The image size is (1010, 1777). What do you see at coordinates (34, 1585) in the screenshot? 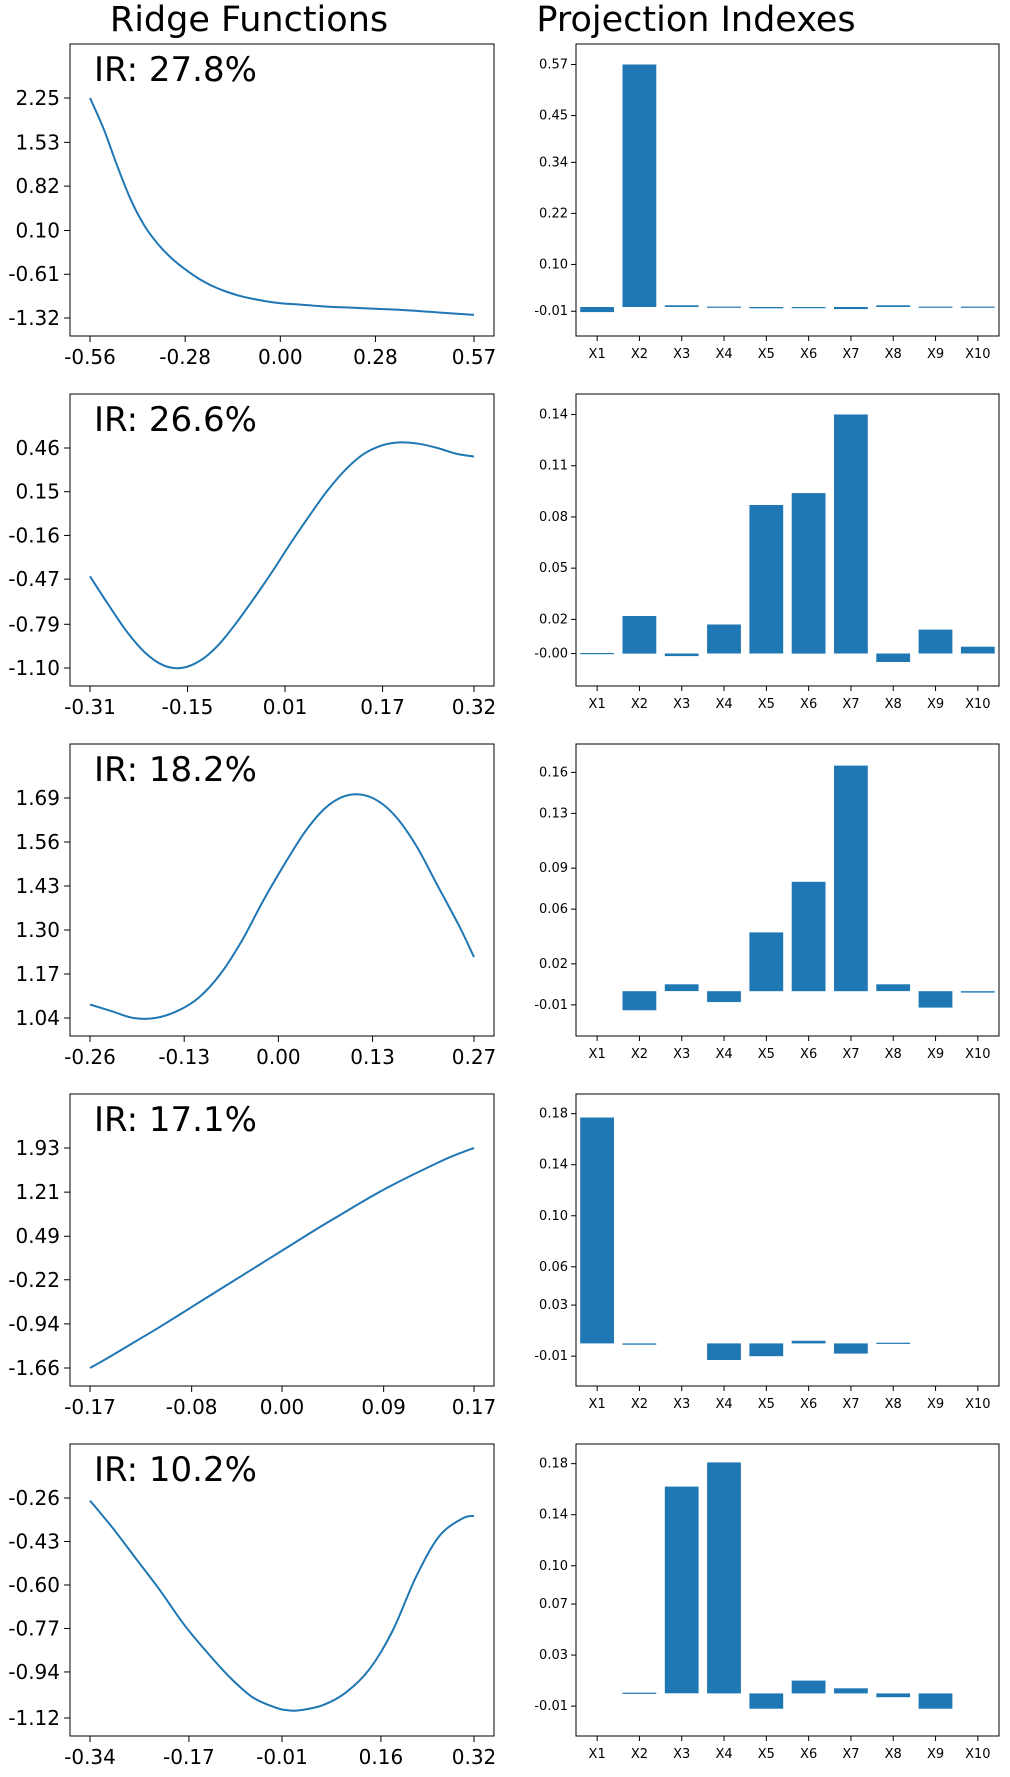
I see `y-tick-label: -0.60` at bounding box center [34, 1585].